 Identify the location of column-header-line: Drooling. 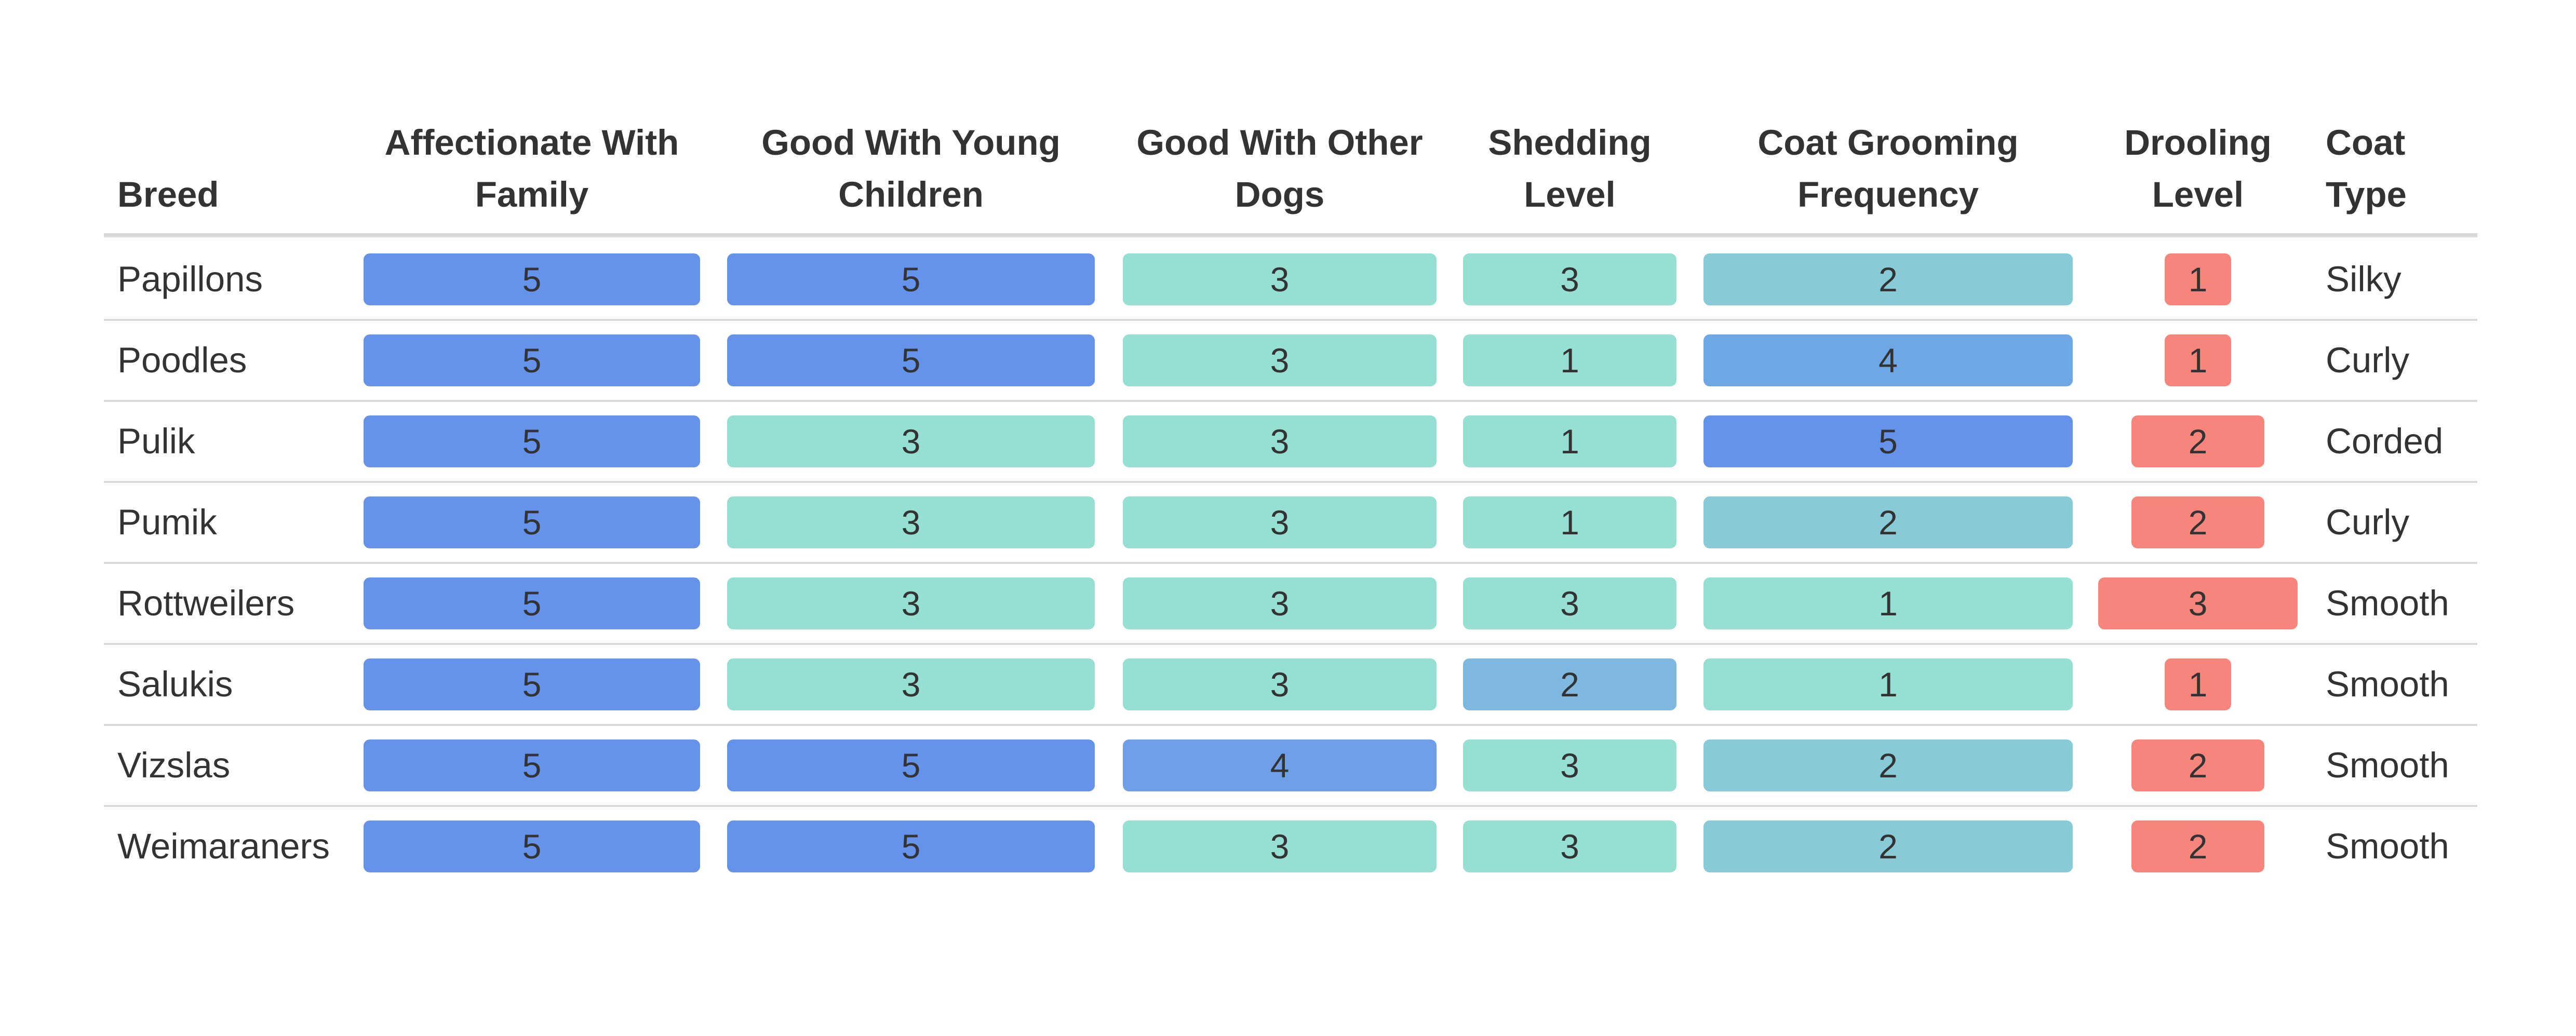
(2198, 143).